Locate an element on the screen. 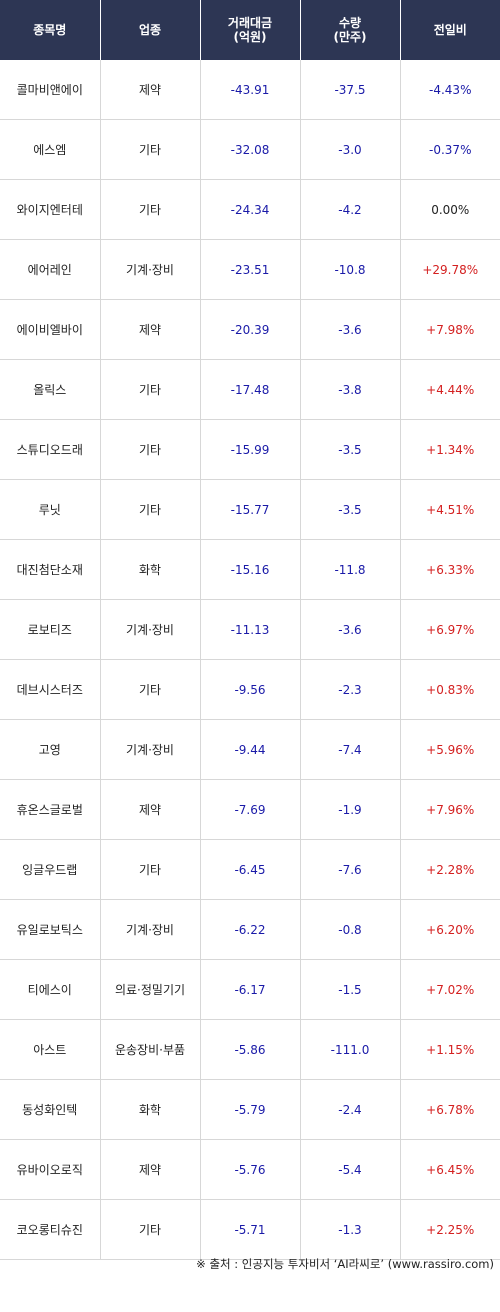  table-row: 티에스이 의료·정밀기기 -6.17 -1.5 +7.02% is located at coordinates (250, 989).